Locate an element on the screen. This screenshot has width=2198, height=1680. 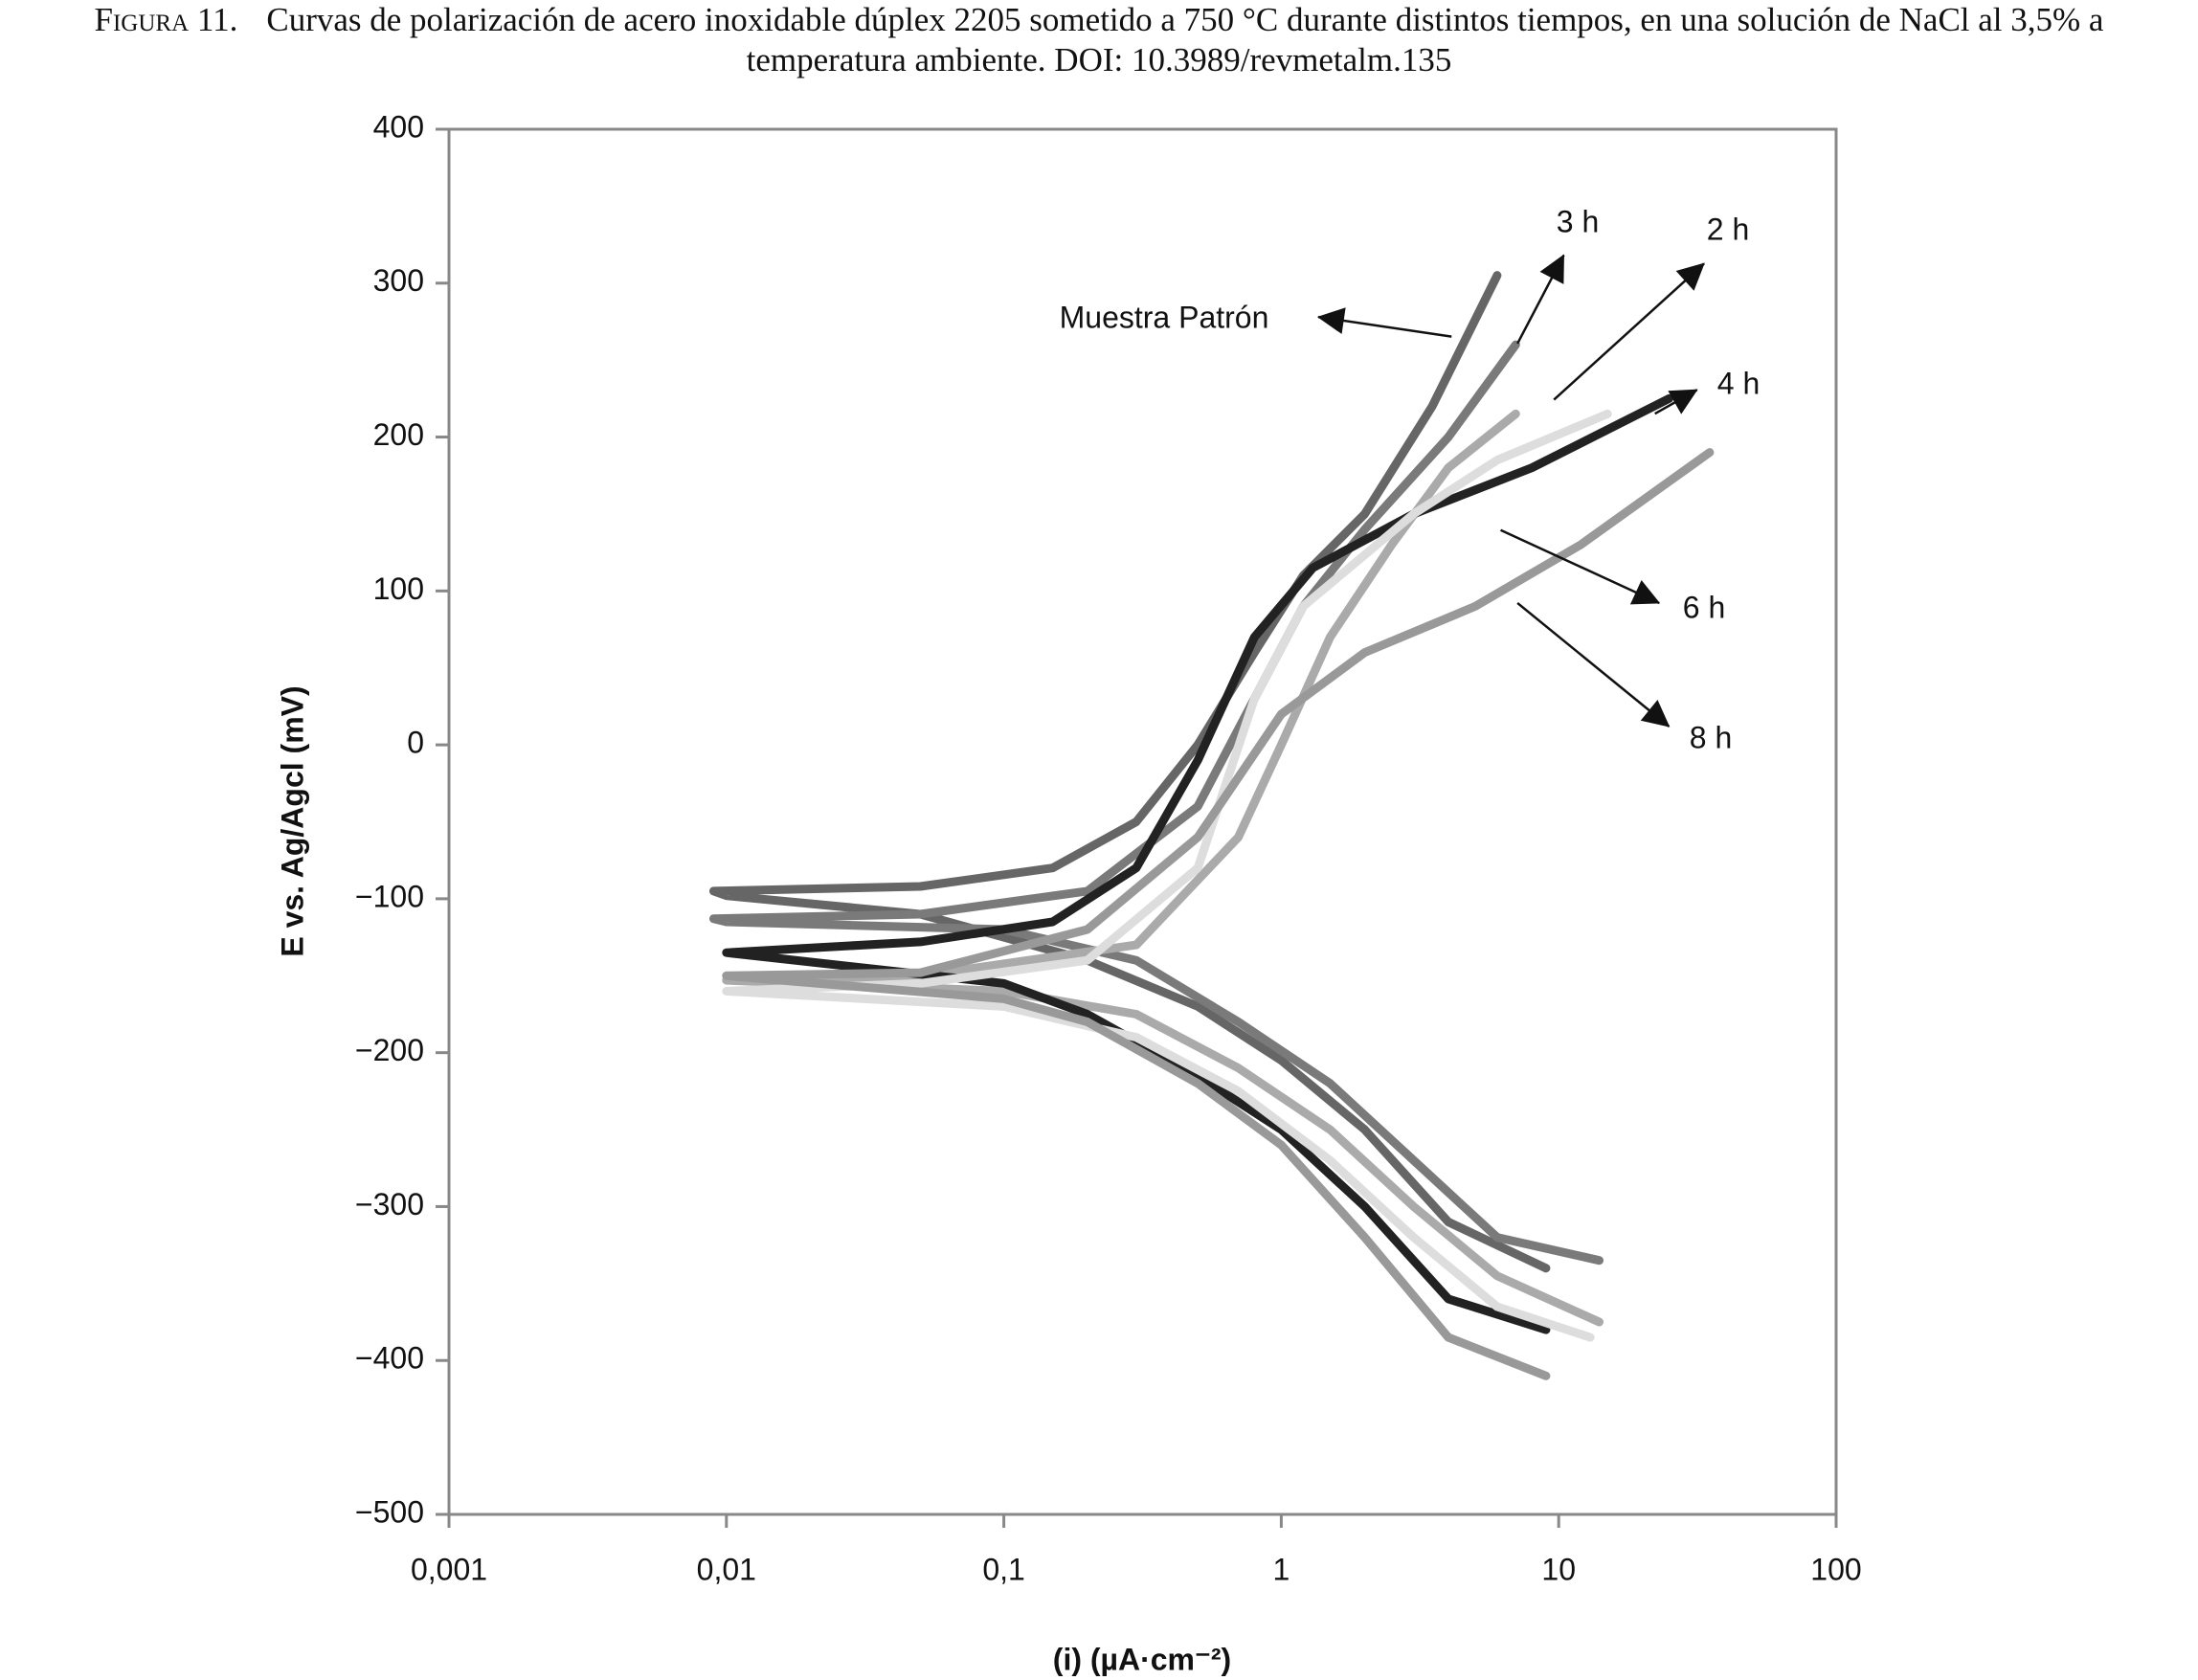
series-label: 8 h is located at coordinates (1711, 737).